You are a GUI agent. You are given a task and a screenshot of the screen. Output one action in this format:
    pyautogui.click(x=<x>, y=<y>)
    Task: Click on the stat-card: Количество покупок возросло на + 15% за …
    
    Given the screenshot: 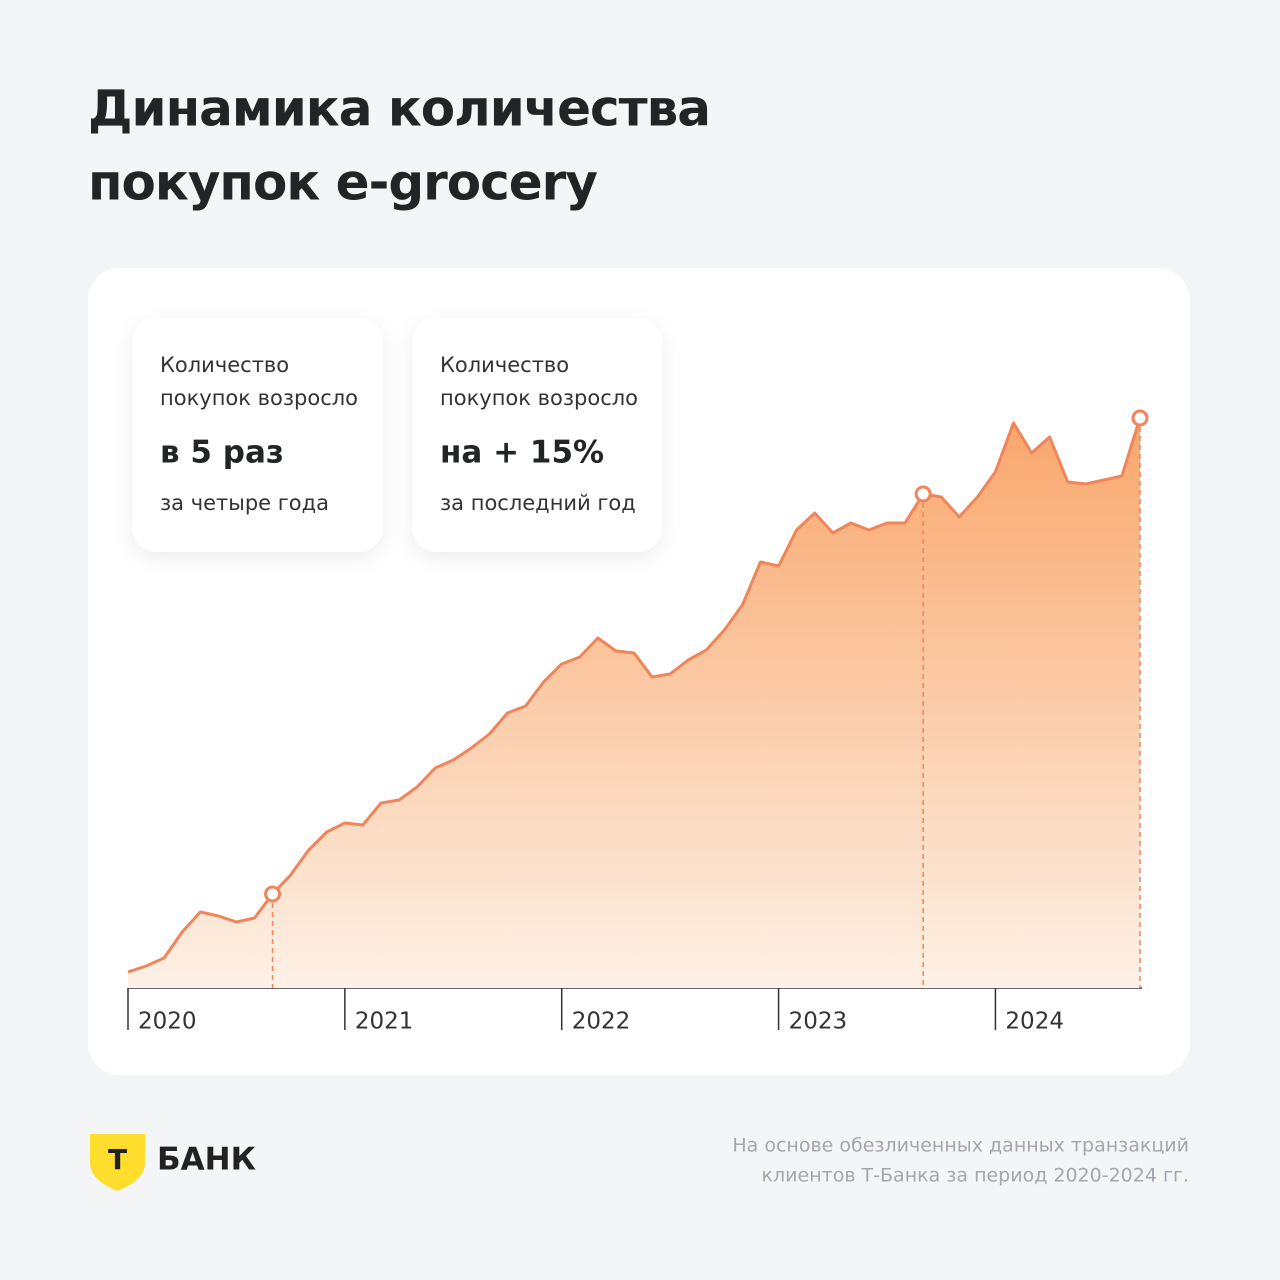 What is the action you would take?
    pyautogui.click(x=537, y=435)
    